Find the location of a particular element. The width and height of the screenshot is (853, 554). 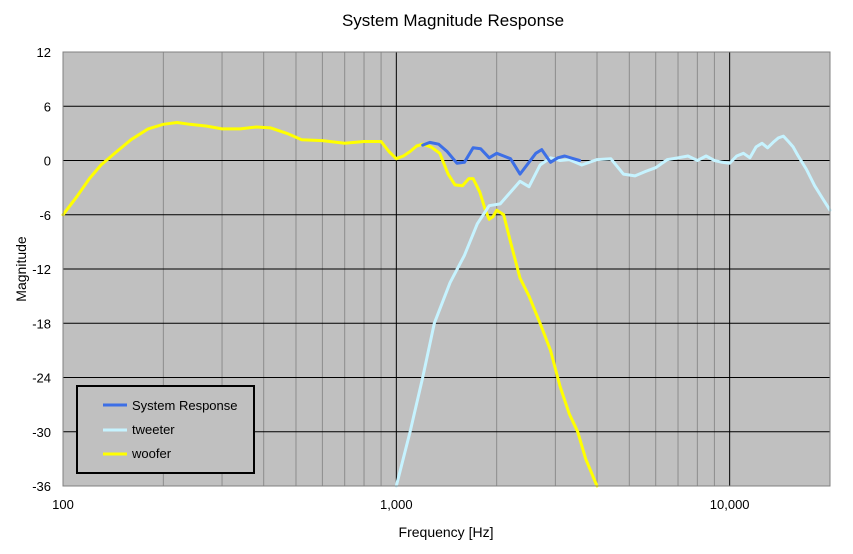

y-tick-label: -36 is located at coordinates (41, 486).